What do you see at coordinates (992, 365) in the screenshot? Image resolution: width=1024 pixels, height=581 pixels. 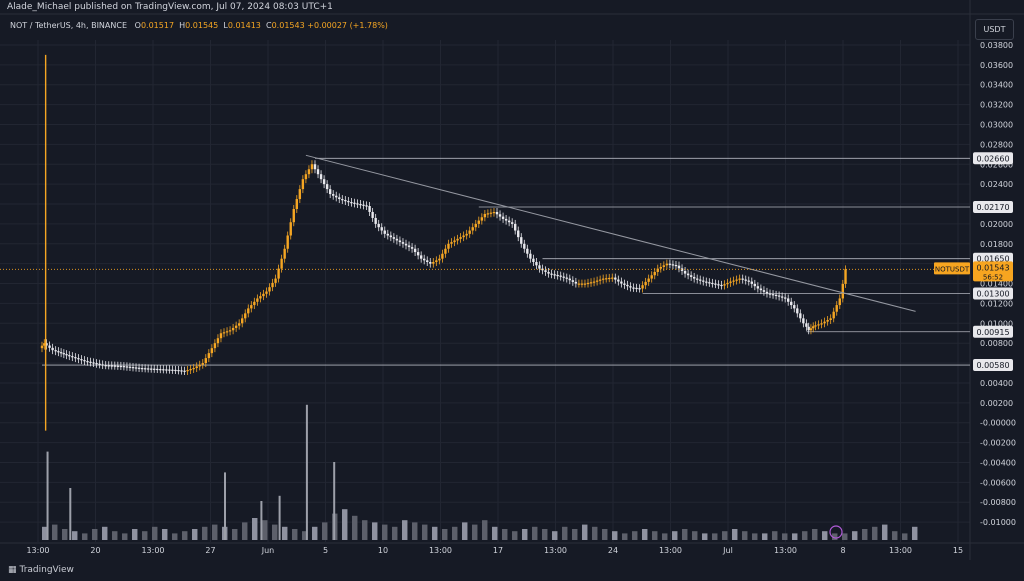 I see `level-price-label: 0.00580` at bounding box center [992, 365].